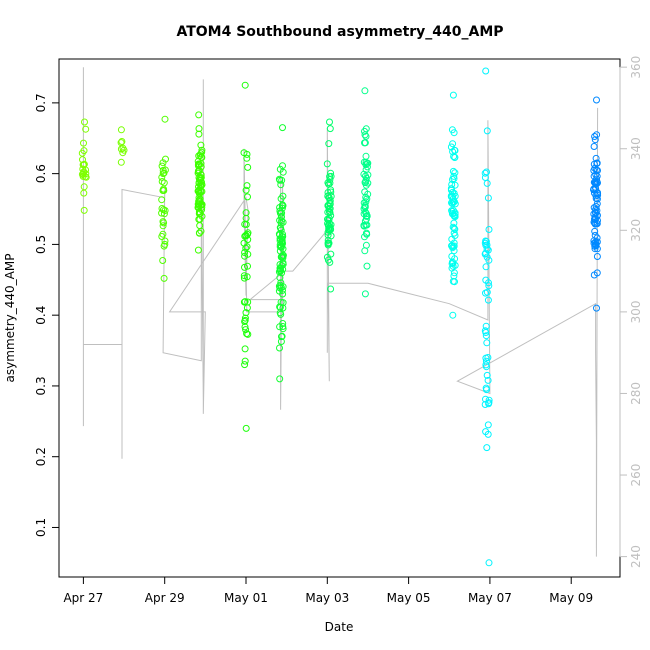 This screenshot has width=650, height=650. What do you see at coordinates (636, 556) in the screenshot?
I see `y2-tick-label: 240` at bounding box center [636, 556].